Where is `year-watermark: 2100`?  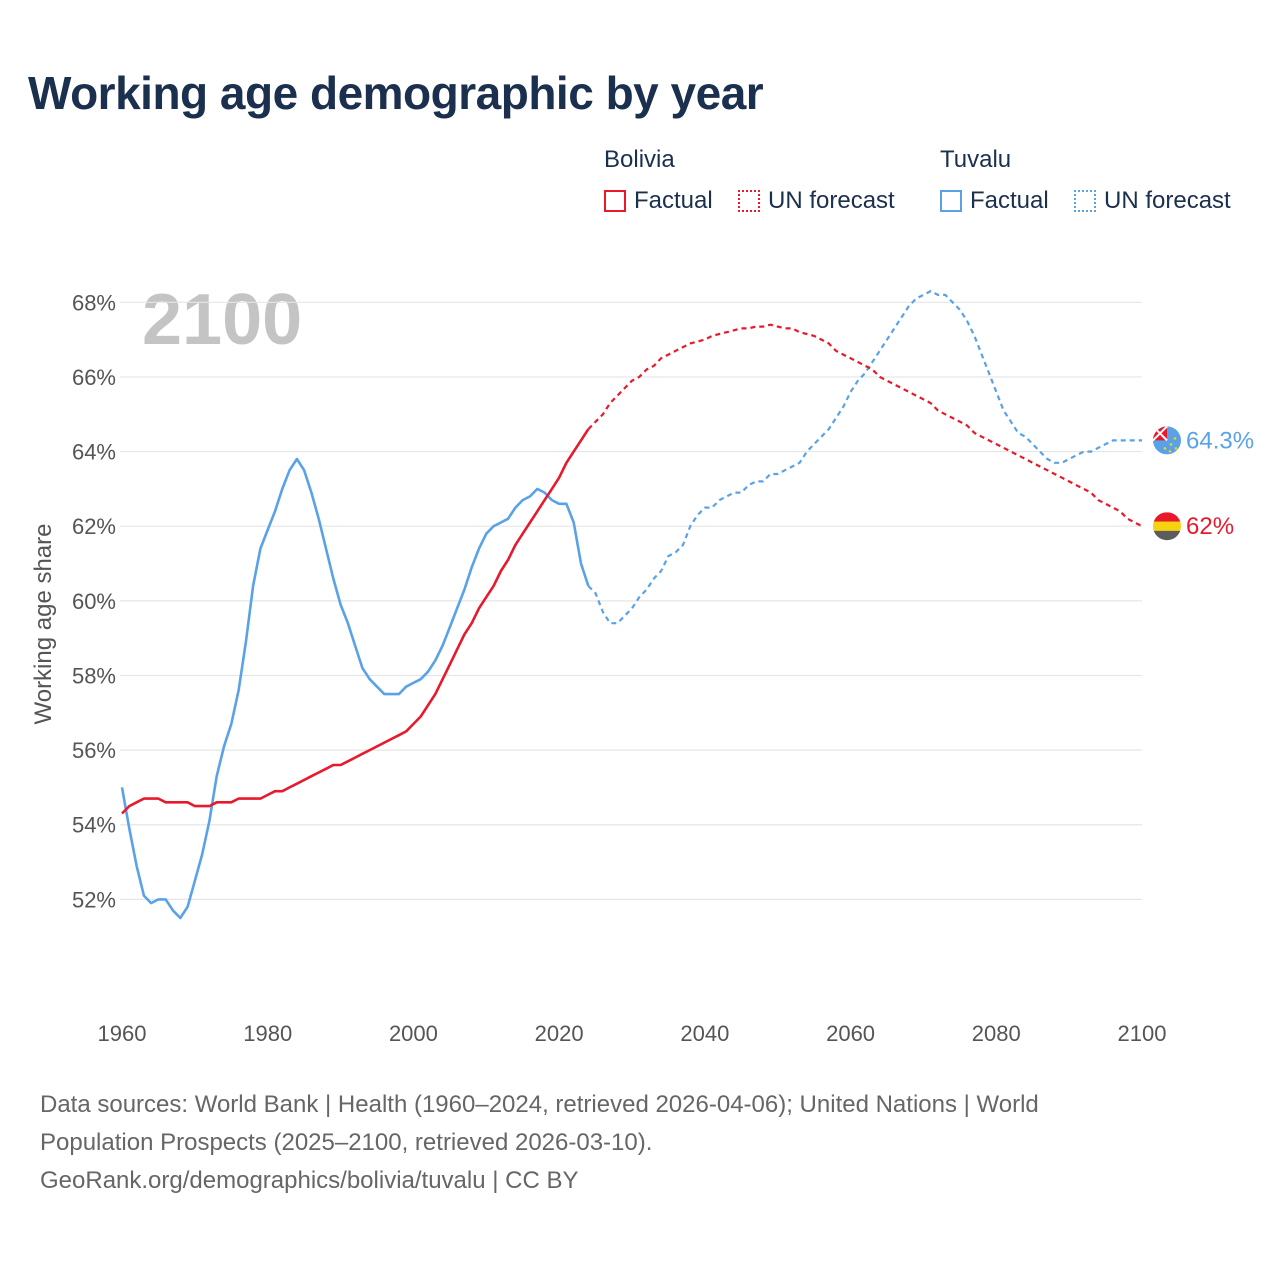
year-watermark: 2100 is located at coordinates (222, 320).